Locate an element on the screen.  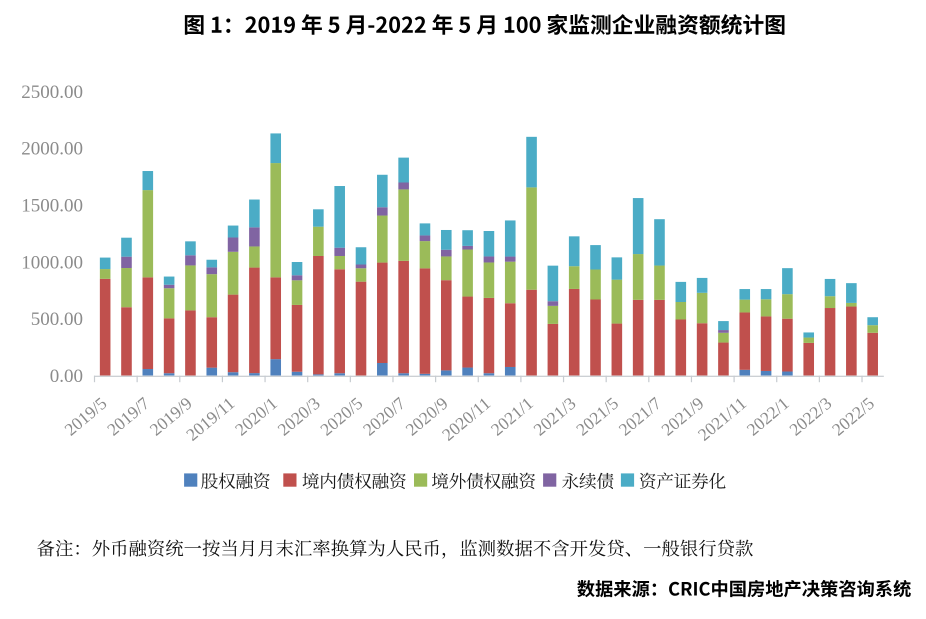
svg-text: 0.00 is located at coordinates (66, 376).